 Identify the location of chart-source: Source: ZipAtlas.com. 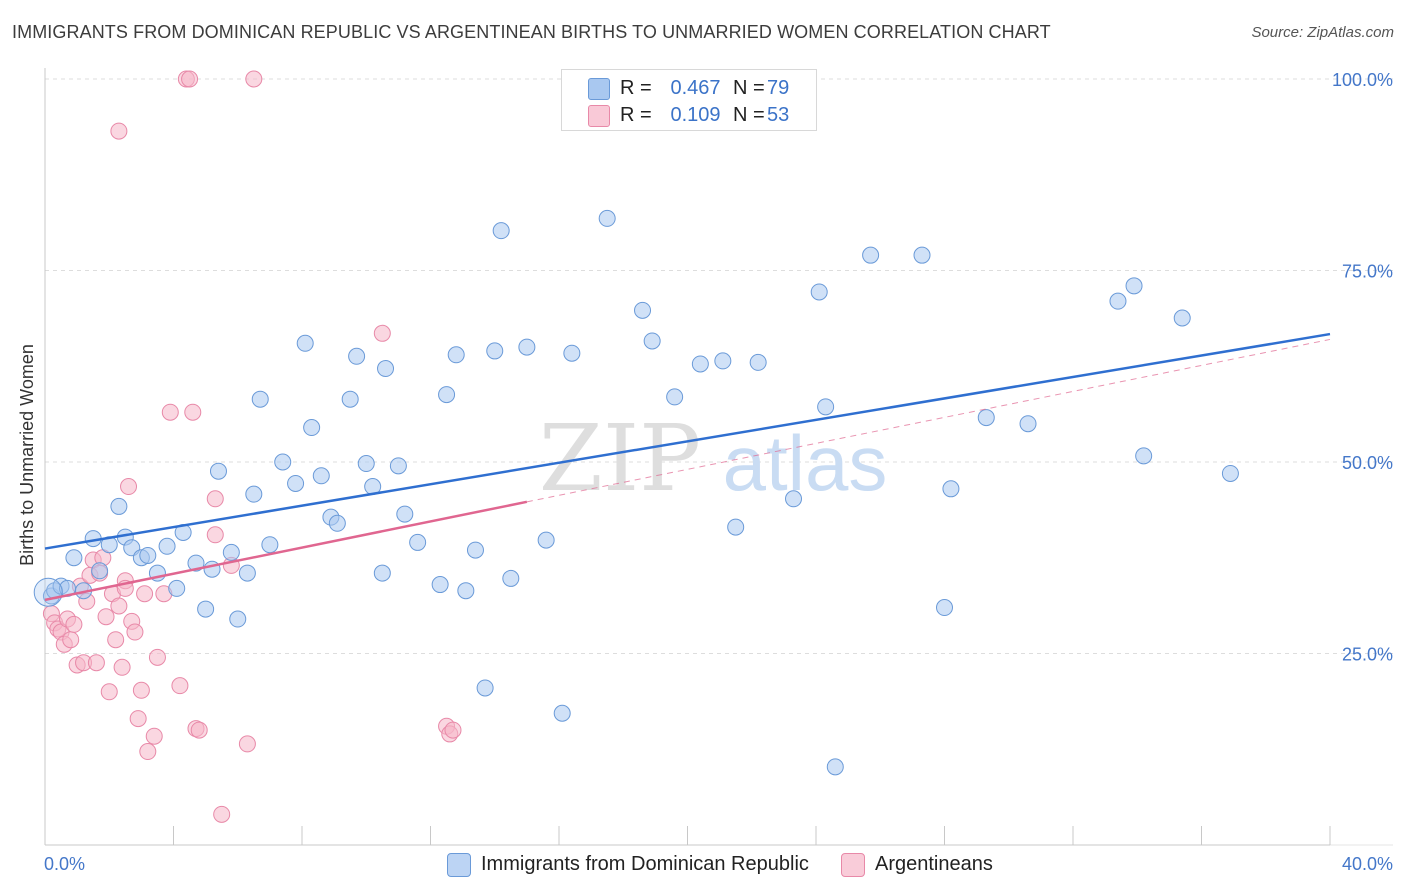
(1322, 32).